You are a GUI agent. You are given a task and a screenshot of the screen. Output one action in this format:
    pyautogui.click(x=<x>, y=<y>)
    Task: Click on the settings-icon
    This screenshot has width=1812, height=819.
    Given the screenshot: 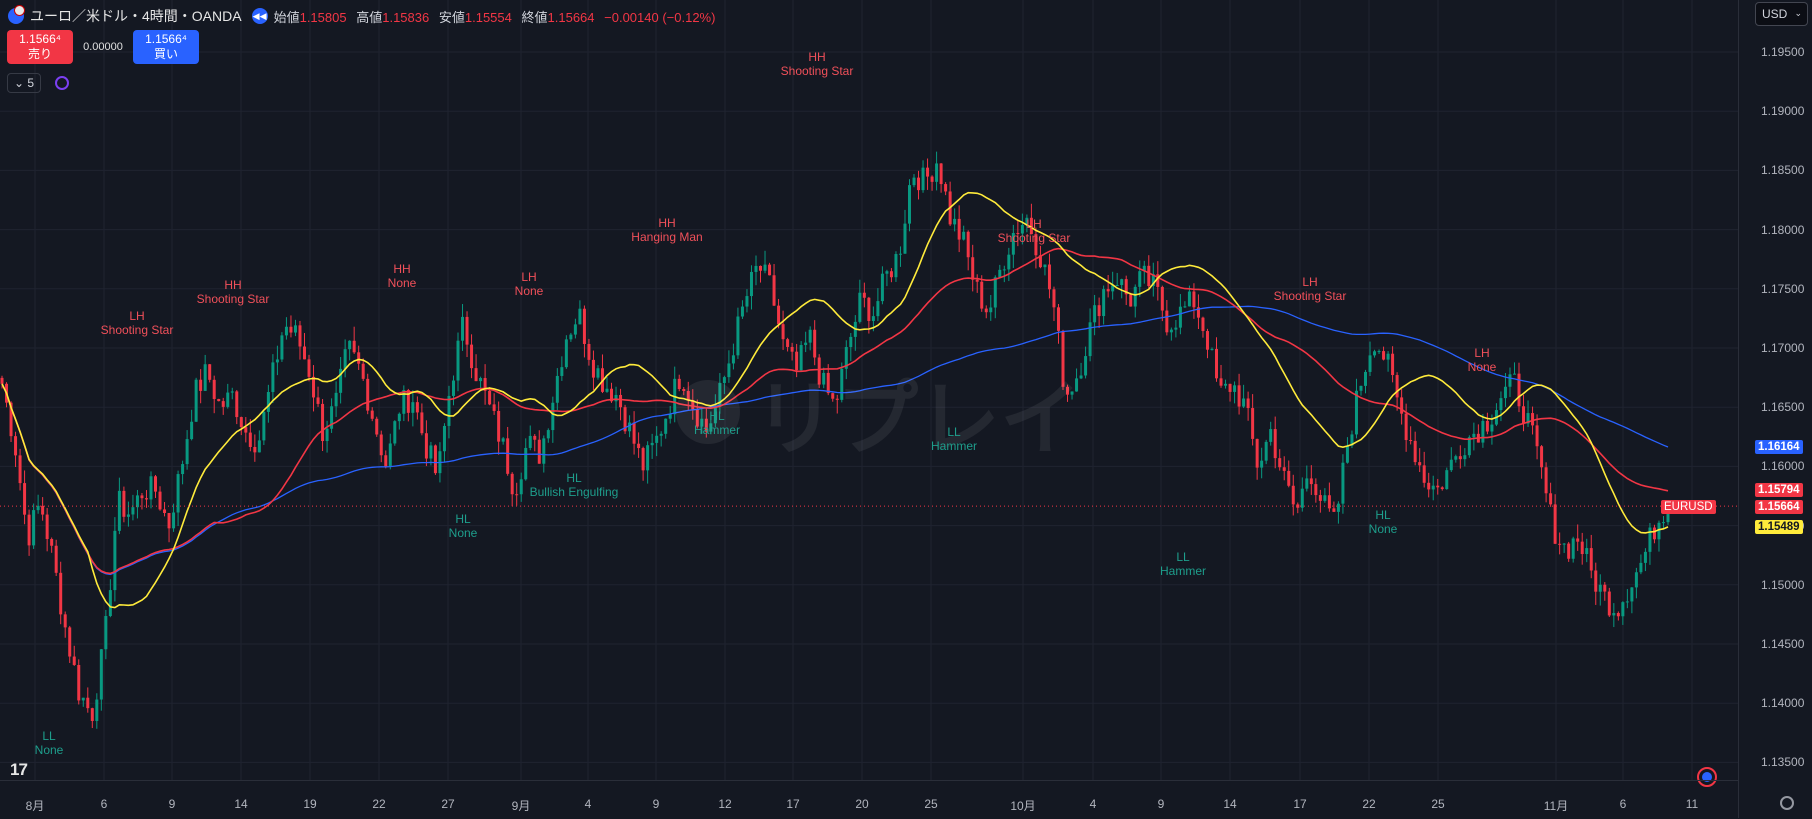 What is the action you would take?
    pyautogui.click(x=1787, y=803)
    